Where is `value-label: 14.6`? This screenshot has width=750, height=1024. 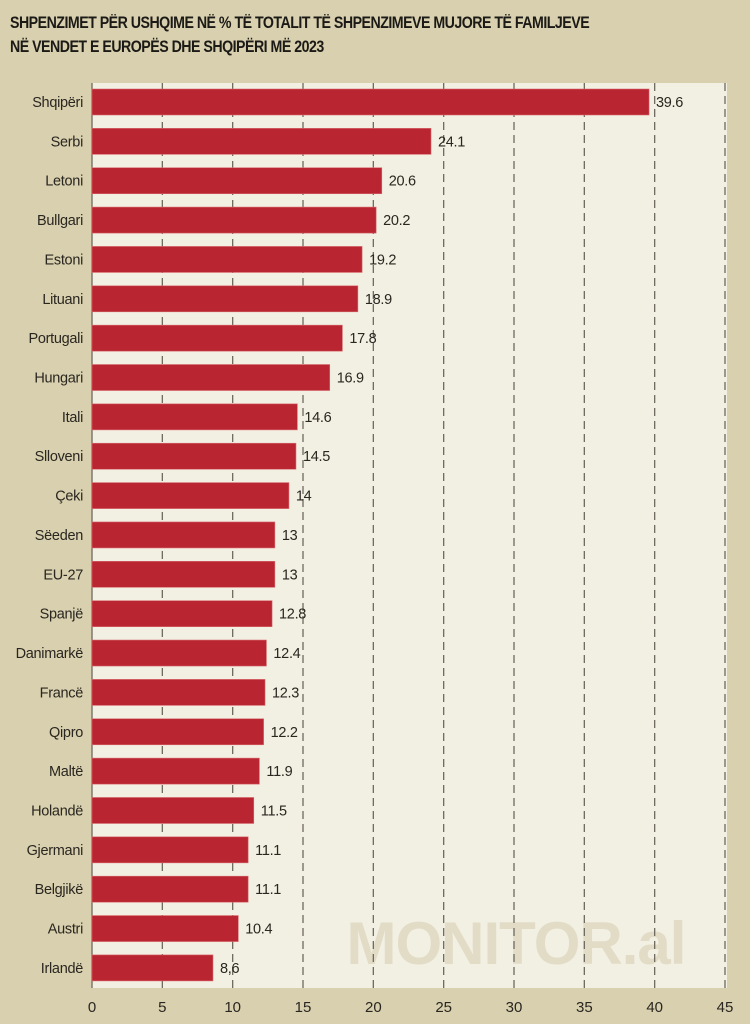
value-label: 14.6 is located at coordinates (317, 418).